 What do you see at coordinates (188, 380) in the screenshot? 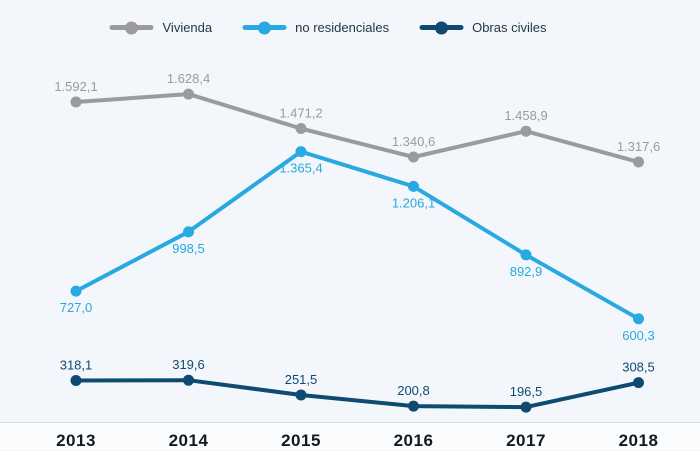
I see `data-point-obras-civiles-2014` at bounding box center [188, 380].